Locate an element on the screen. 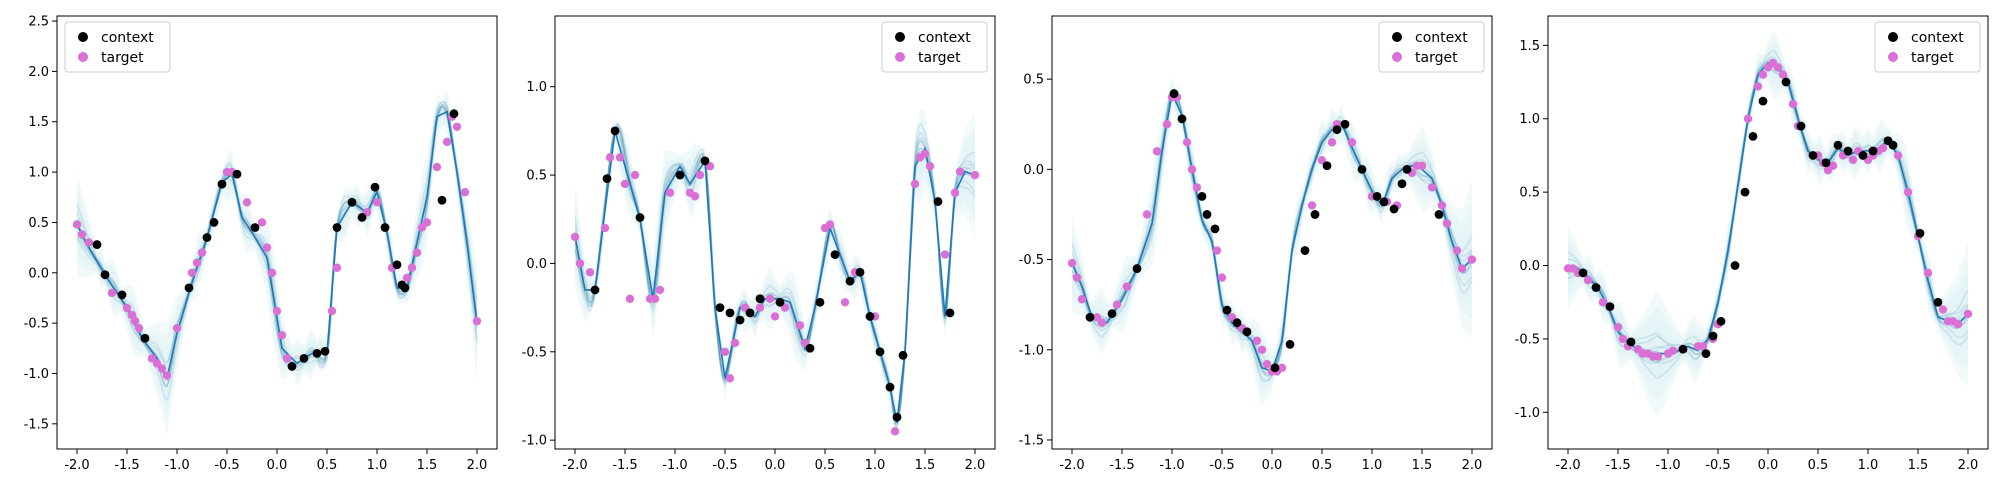 The image size is (2000, 500). legend-label-context: context is located at coordinates (1937, 38).